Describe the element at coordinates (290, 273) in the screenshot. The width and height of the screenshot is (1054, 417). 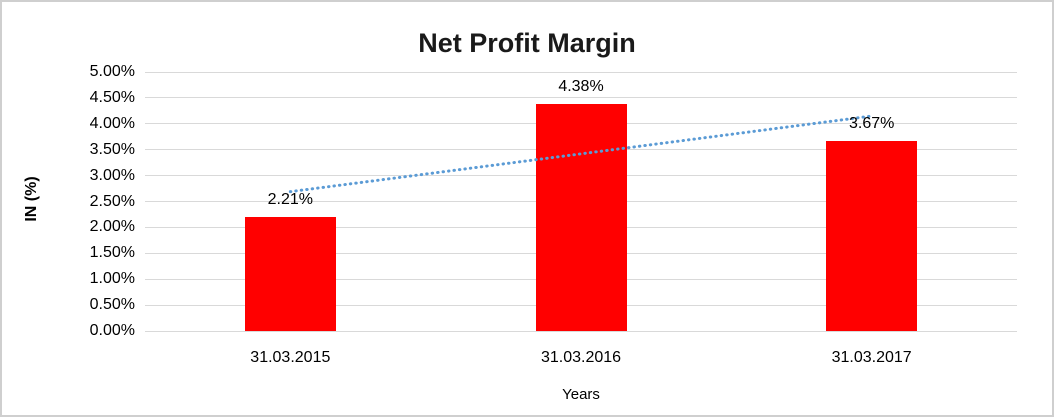
I see `bar-31.03.2015` at that location.